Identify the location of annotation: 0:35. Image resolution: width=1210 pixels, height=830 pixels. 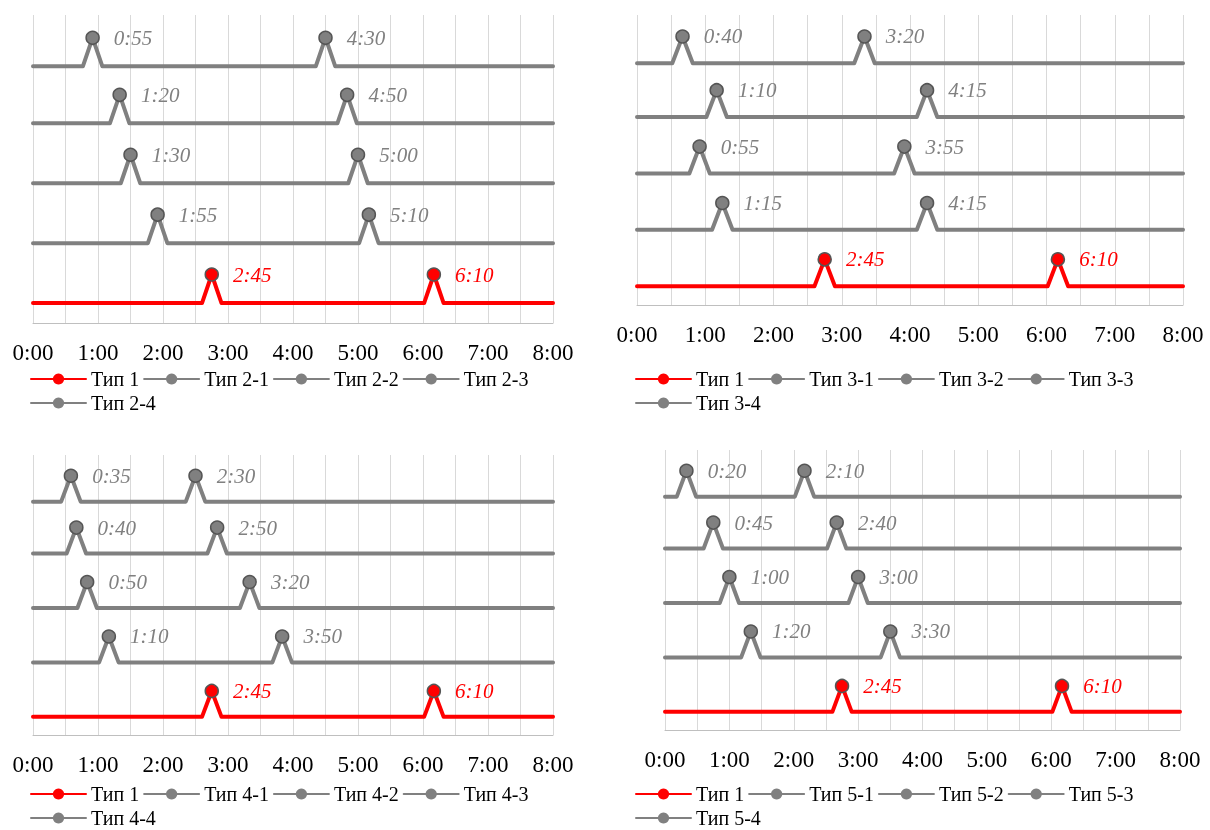
(111, 475).